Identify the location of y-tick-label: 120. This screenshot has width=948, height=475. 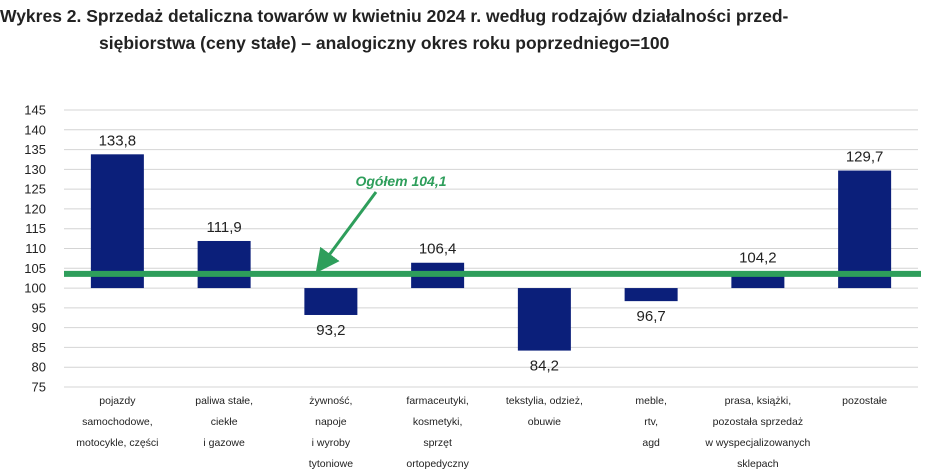
(35, 208).